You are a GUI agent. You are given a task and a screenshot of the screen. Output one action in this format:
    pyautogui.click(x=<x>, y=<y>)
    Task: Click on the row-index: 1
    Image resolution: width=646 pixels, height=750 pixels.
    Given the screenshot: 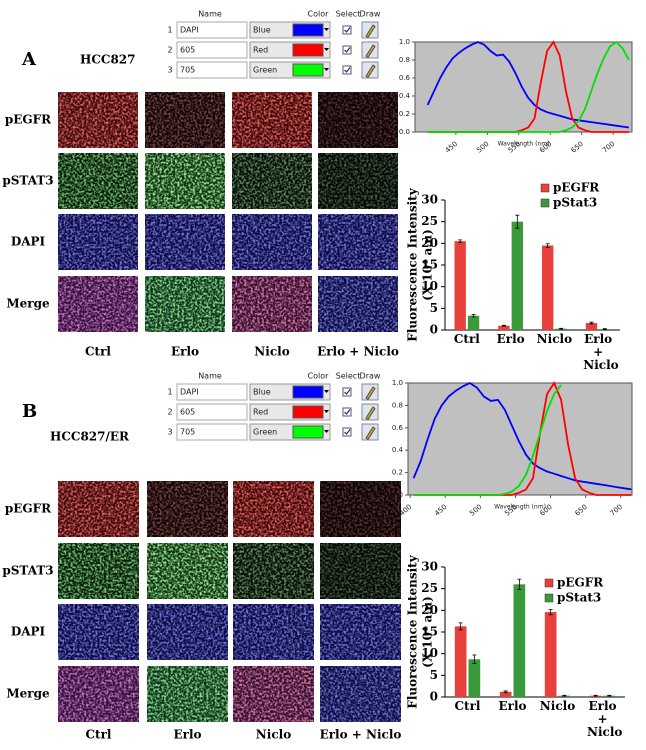 What is the action you would take?
    pyautogui.click(x=169, y=30)
    